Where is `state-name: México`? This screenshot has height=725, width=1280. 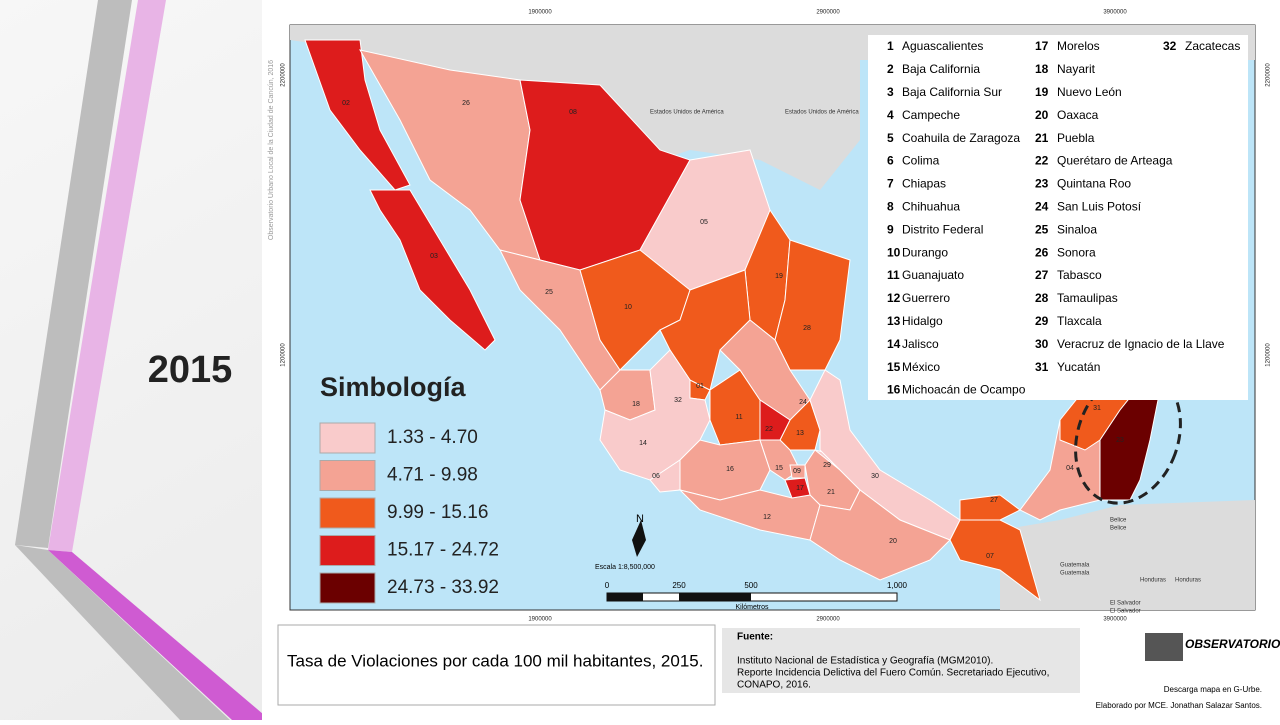 state-name: México is located at coordinates (921, 367).